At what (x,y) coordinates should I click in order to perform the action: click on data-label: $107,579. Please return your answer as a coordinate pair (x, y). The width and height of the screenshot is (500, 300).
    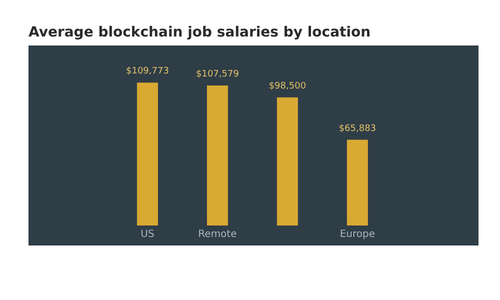
    Looking at the image, I should click on (218, 75).